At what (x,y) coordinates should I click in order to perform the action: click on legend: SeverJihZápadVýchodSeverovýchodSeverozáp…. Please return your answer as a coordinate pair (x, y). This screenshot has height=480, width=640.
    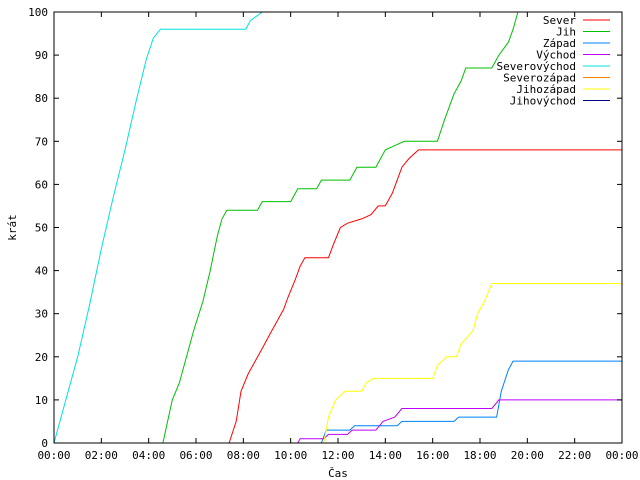
    Looking at the image, I should click on (553, 61).